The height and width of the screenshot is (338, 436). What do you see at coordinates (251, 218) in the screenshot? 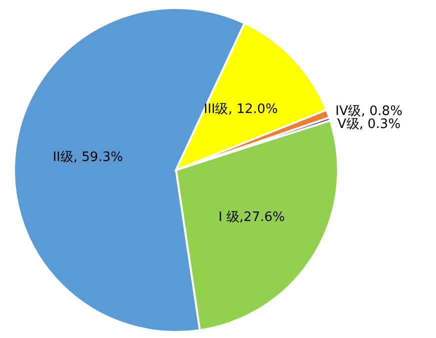
I see `slice-label: I 级,27.6%` at bounding box center [251, 218].